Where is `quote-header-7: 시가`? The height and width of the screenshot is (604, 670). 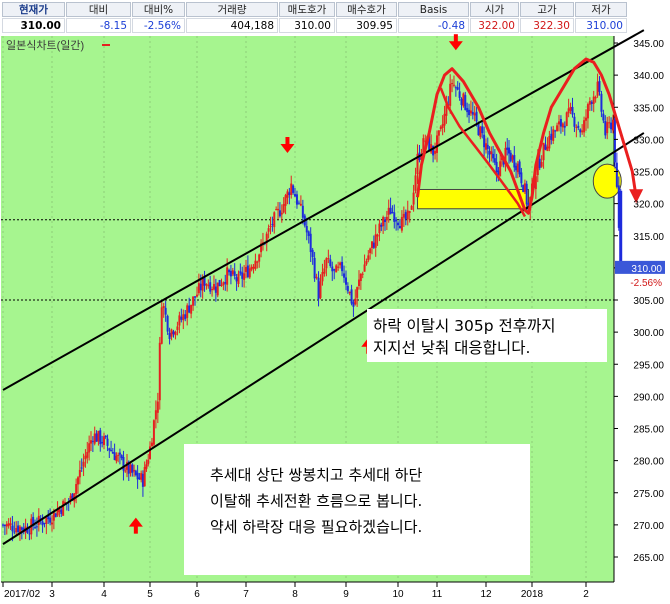 quote-header-7: 시가 is located at coordinates (494, 9).